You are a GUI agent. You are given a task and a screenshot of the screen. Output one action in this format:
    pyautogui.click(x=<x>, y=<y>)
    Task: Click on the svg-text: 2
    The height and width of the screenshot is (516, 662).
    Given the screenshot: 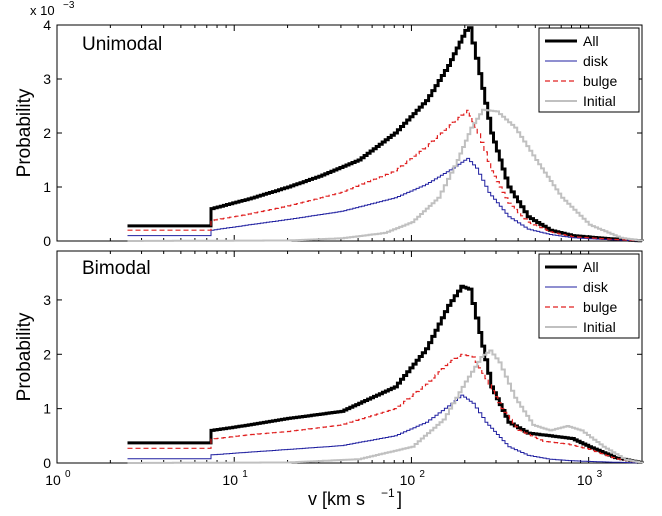 What is the action you would take?
    pyautogui.click(x=422, y=474)
    